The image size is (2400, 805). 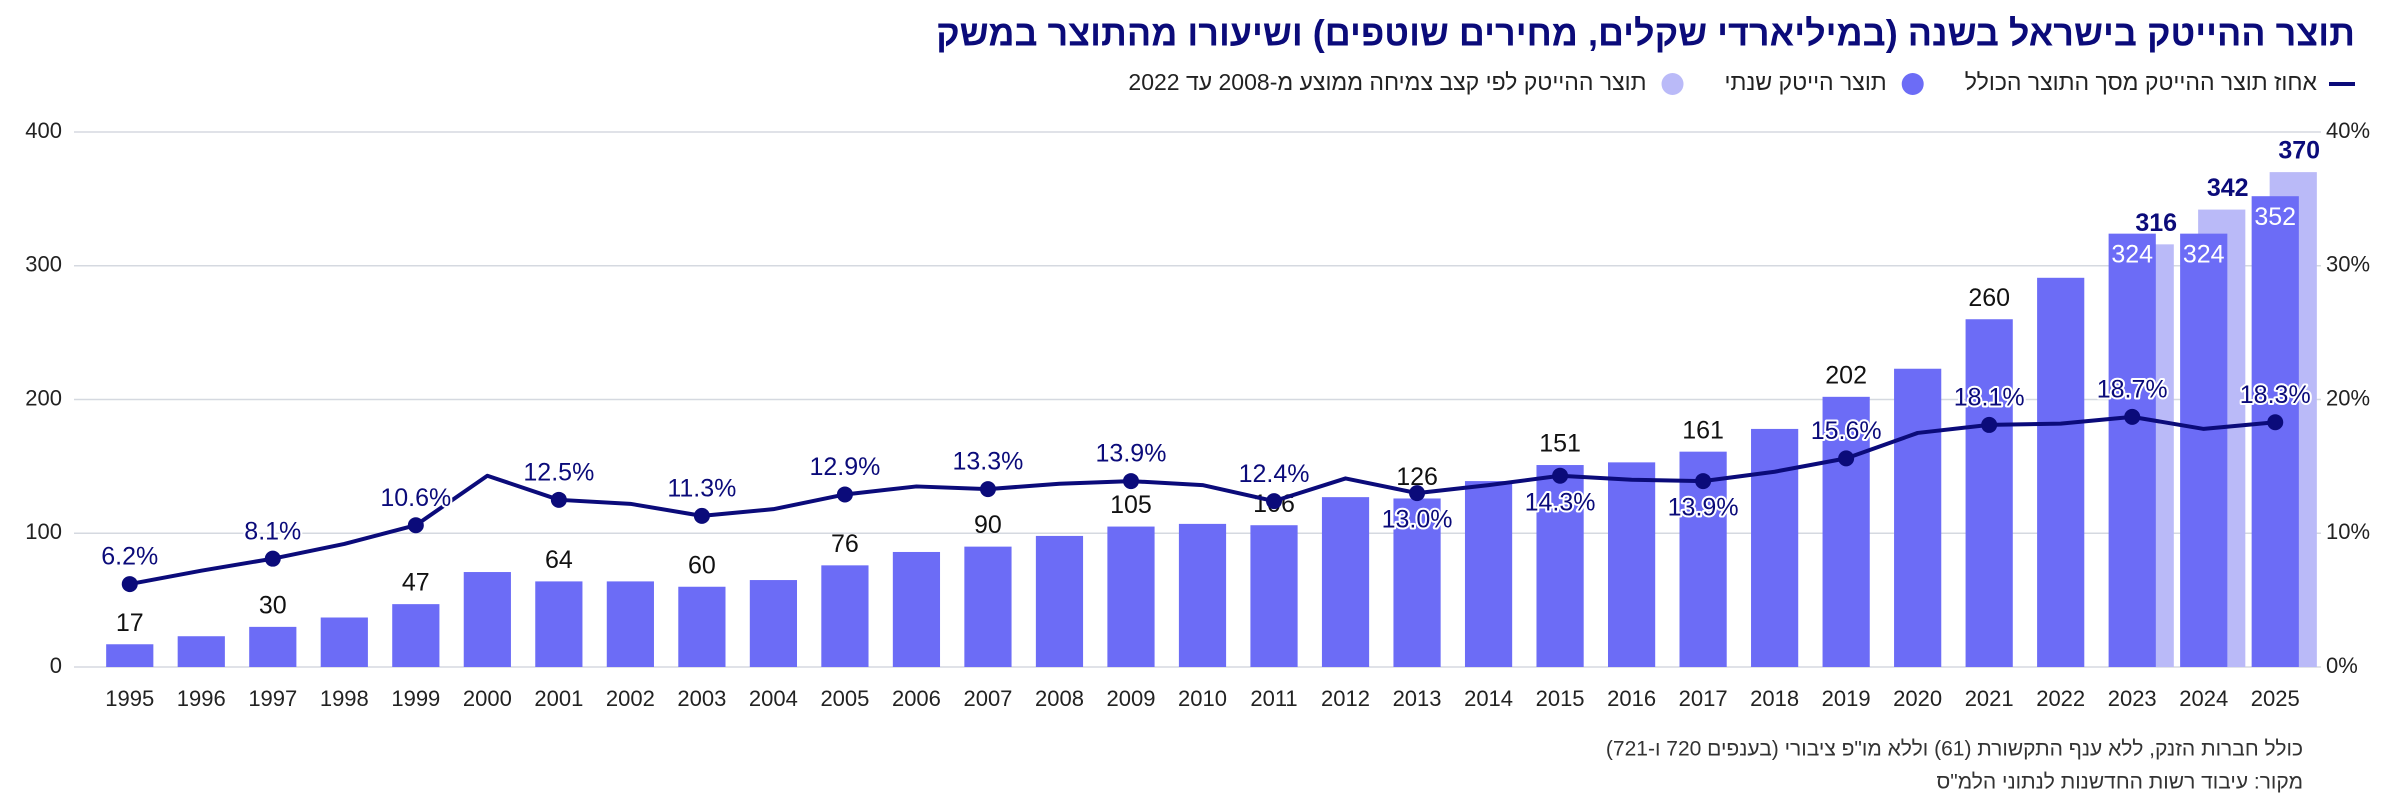 I want to click on bar-value-label: 60, so click(x=702, y=565).